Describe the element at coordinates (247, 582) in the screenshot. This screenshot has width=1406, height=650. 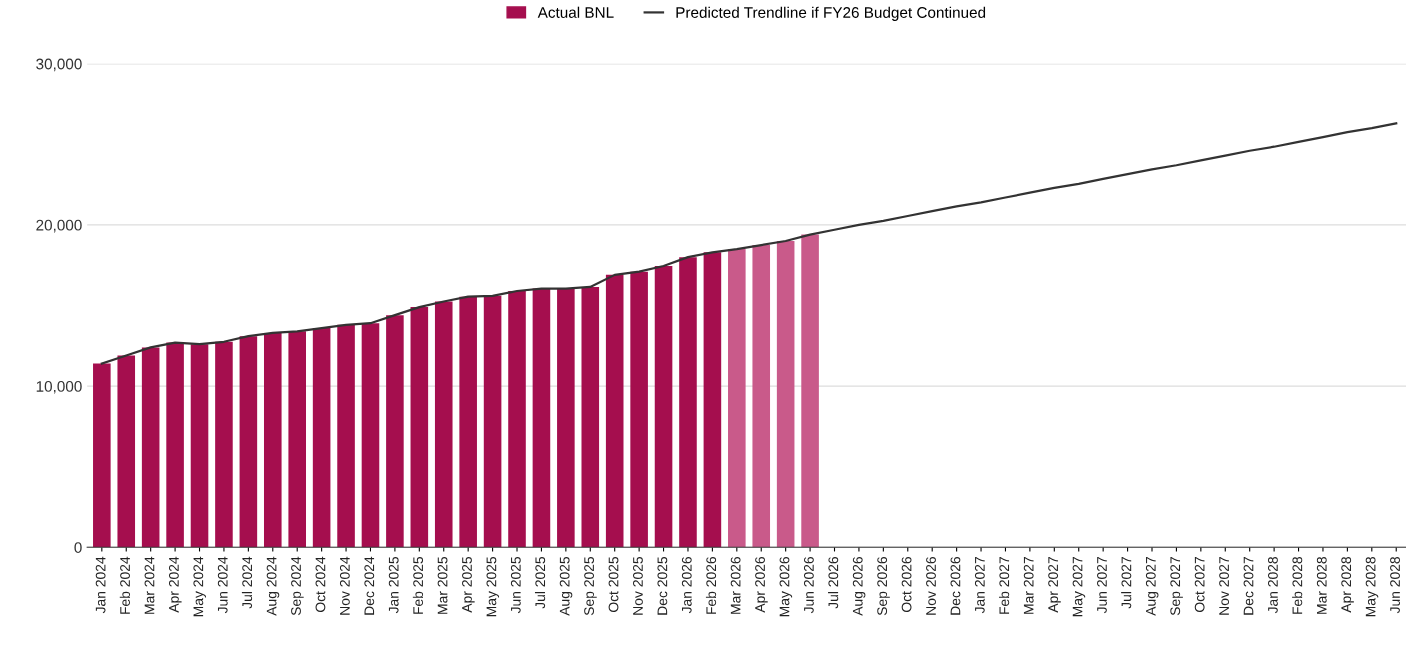
I see `x-tick-label: Jul 2024` at that location.